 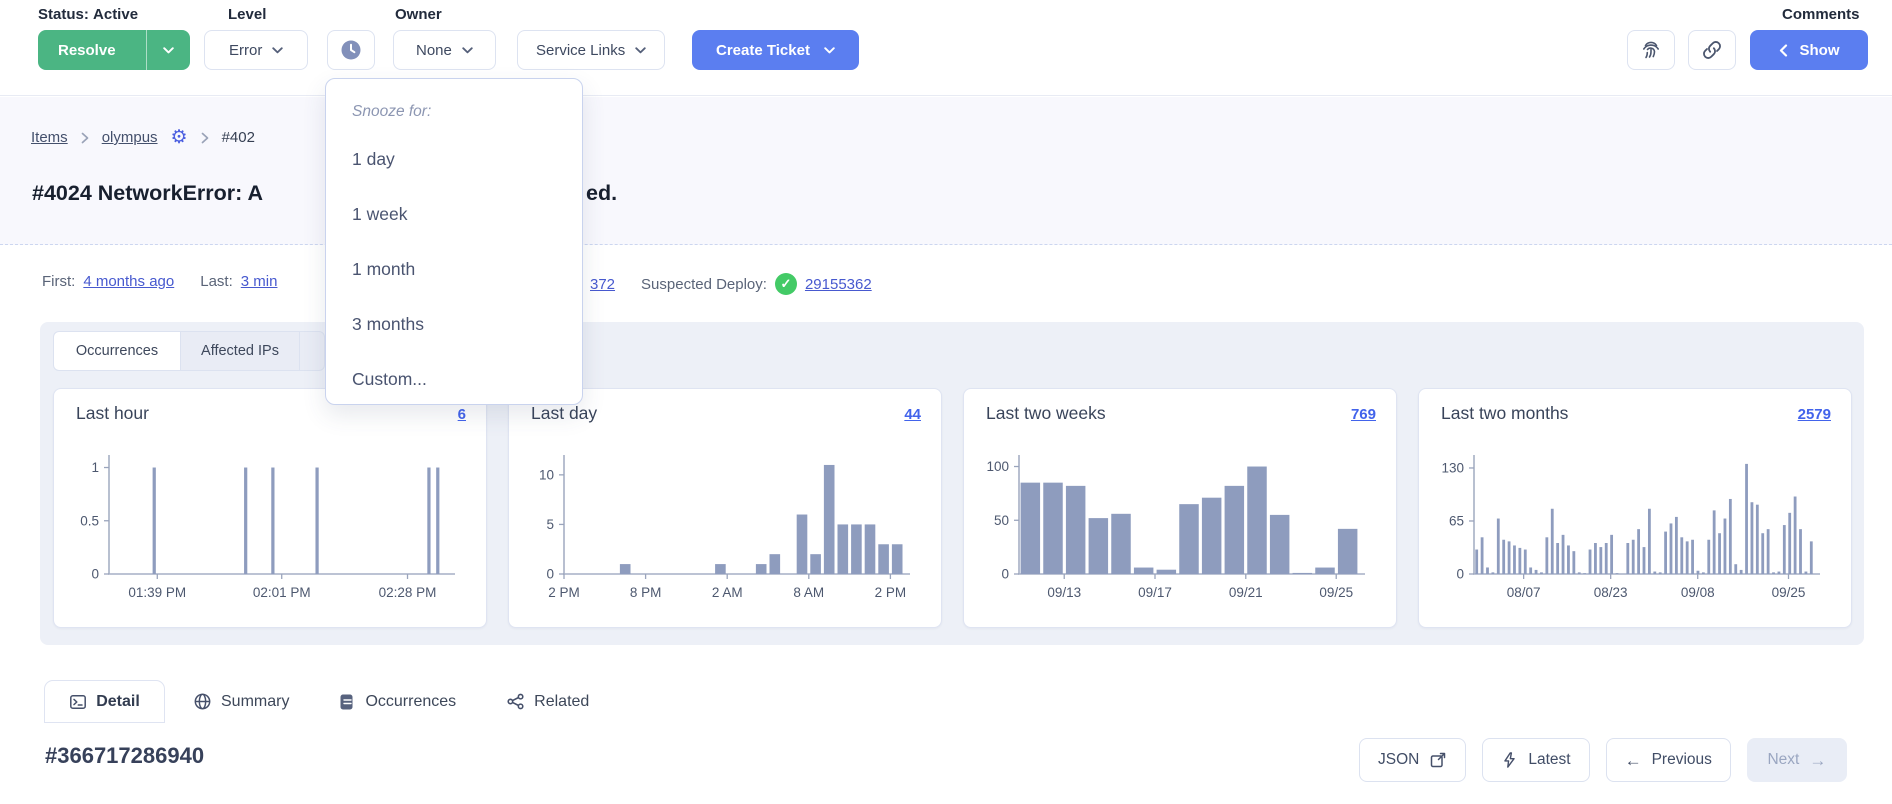 What do you see at coordinates (562, 701) in the screenshot?
I see `tab-related-label: Related` at bounding box center [562, 701].